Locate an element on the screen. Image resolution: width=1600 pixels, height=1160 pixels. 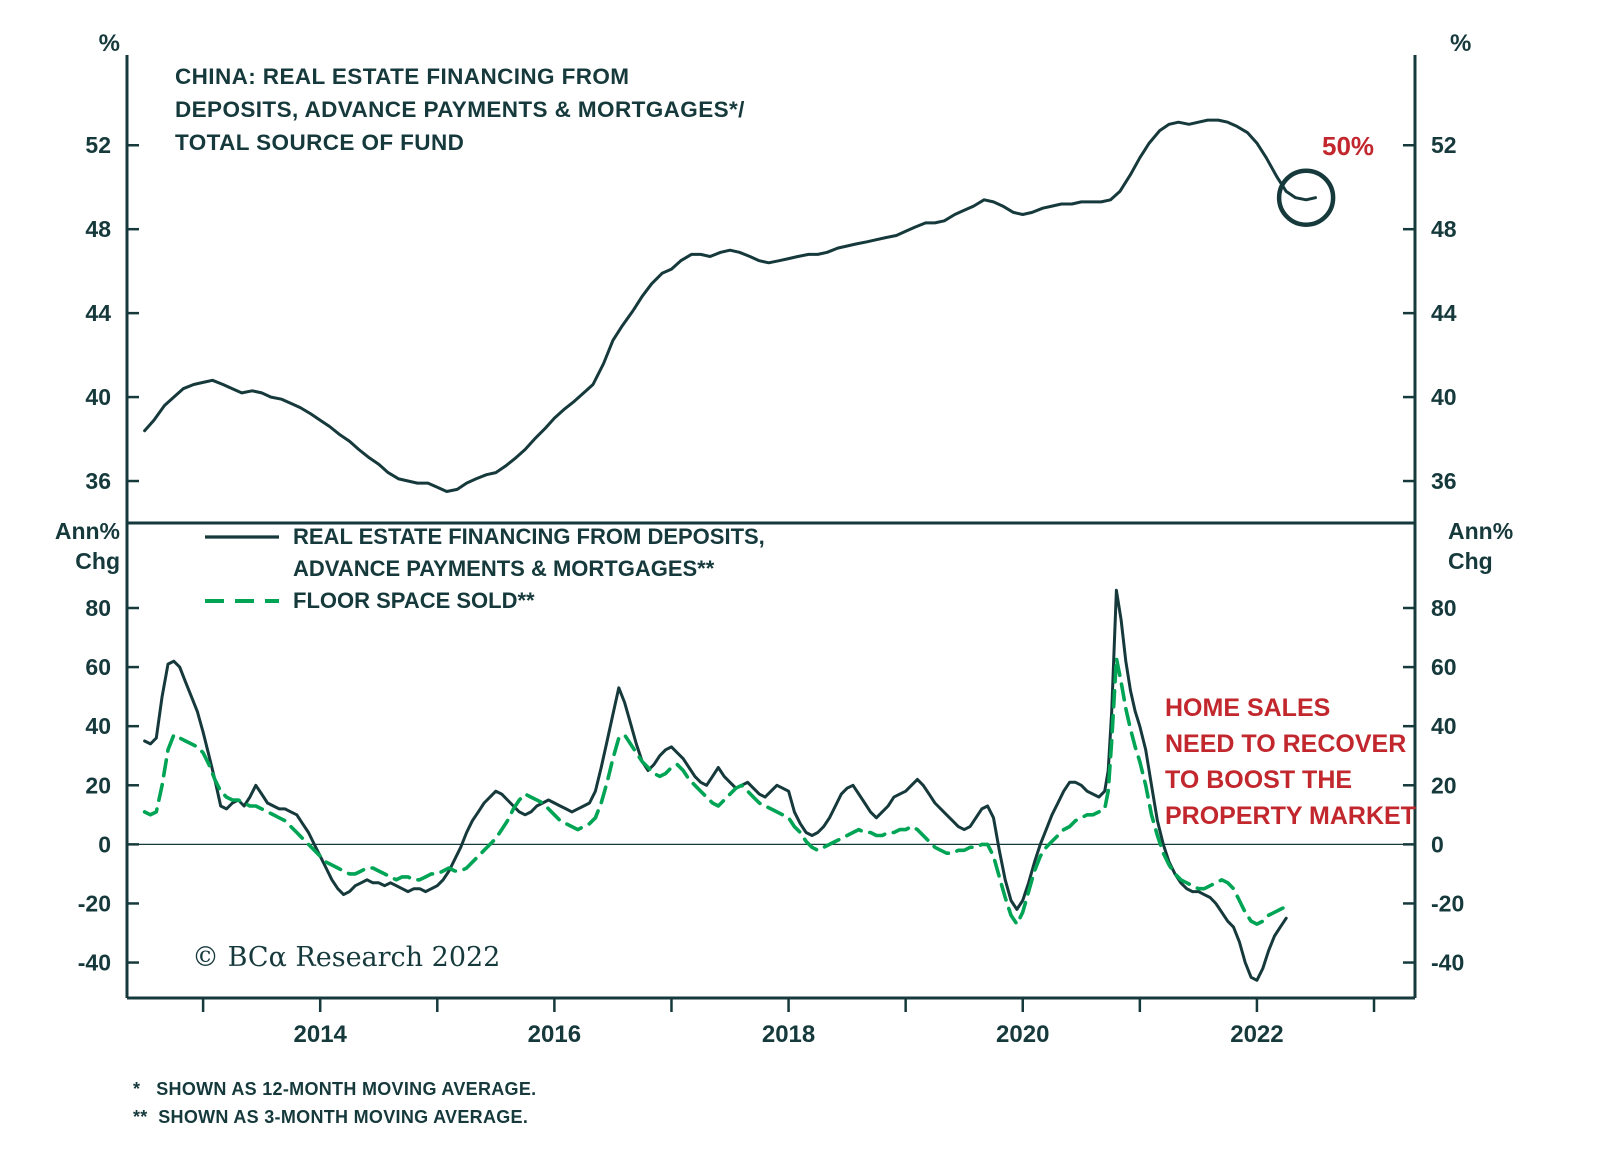
bottom-left-axis-label-line-2: Chg is located at coordinates (97, 561).